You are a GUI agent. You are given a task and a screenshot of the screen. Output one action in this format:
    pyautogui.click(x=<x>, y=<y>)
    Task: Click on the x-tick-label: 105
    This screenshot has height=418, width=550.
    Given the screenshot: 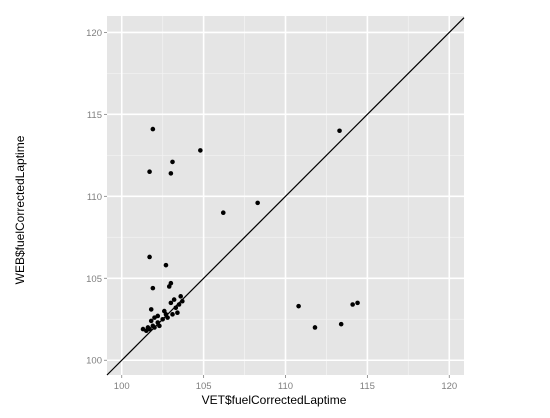 What is the action you would take?
    pyautogui.click(x=204, y=386)
    